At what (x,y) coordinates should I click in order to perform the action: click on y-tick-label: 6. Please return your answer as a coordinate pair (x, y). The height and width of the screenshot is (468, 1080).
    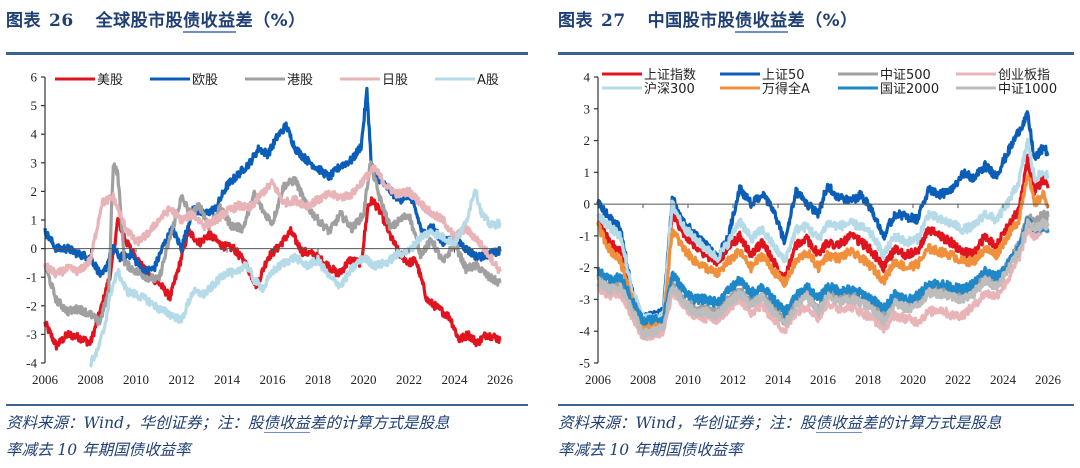
    Looking at the image, I should click on (34, 77).